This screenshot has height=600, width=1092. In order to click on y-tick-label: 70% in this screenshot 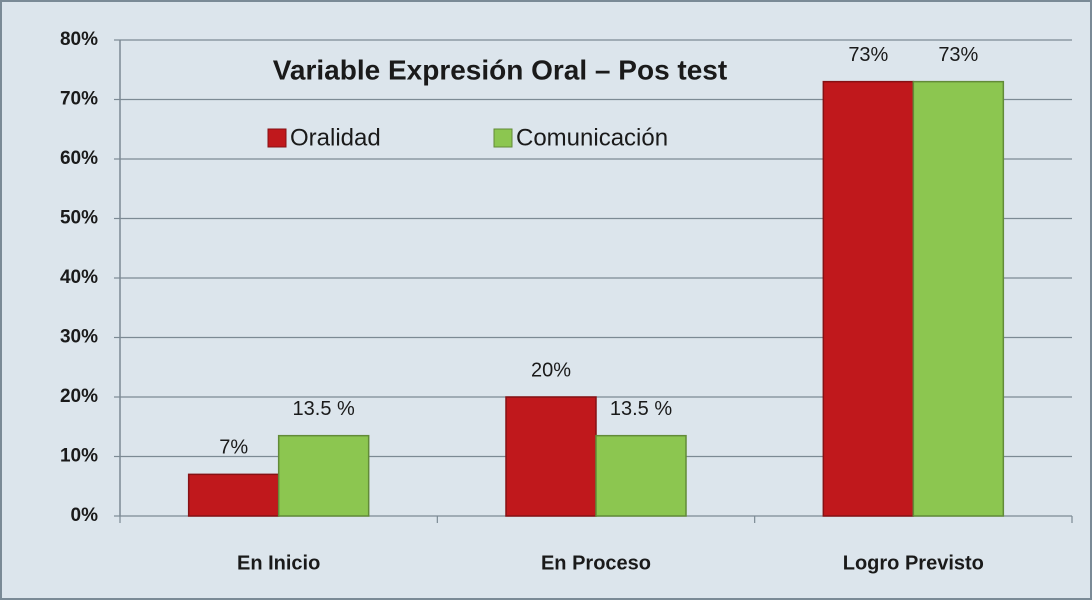, I will do `click(79, 99)`.